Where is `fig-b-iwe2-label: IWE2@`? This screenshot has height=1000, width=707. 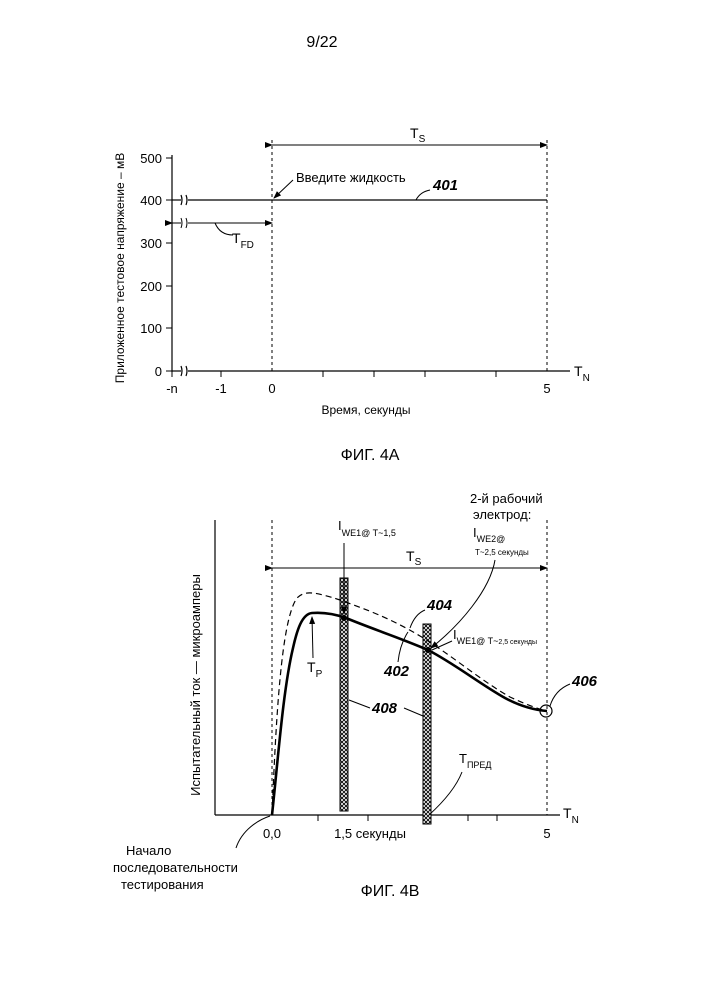
fig-b-iwe2-label: IWE2@ is located at coordinates (489, 534).